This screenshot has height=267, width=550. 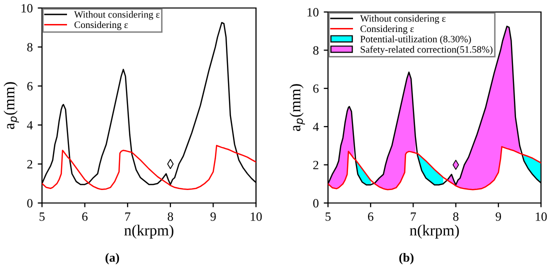 What do you see at coordinates (415, 40) in the screenshot?
I see `legend-label: Potential-utilization (8.30%)` at bounding box center [415, 40].